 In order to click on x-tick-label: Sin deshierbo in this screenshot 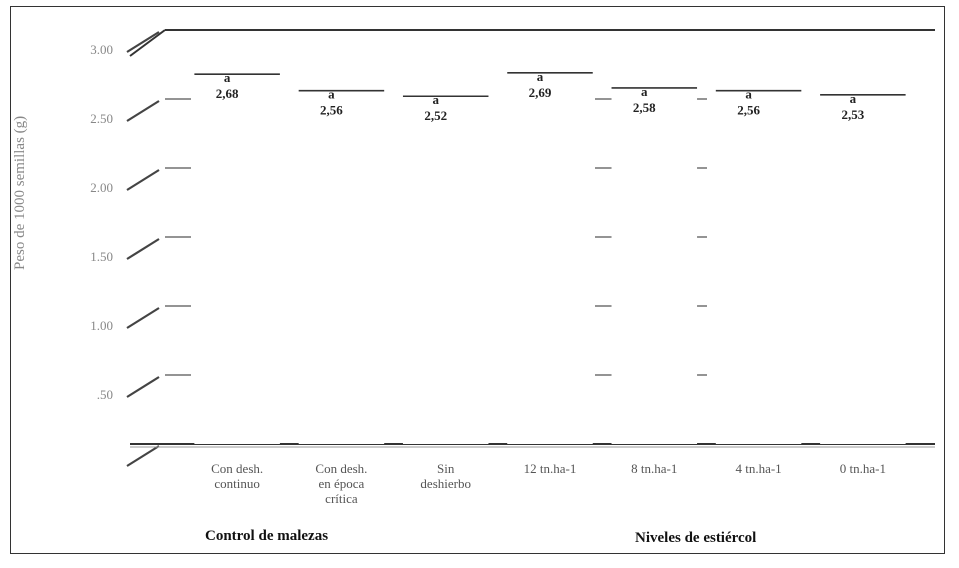, I will do `click(446, 476)`.